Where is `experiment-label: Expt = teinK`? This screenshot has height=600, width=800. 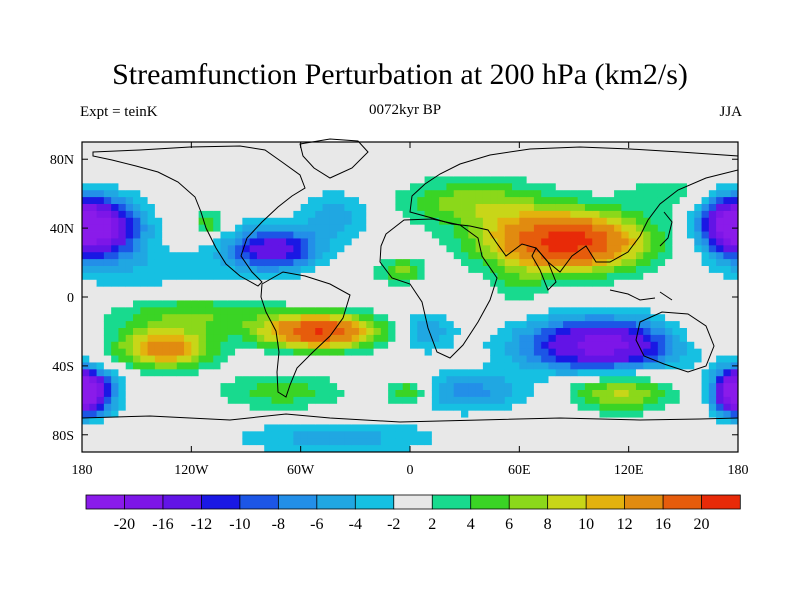
experiment-label: Expt = teinK is located at coordinates (119, 112).